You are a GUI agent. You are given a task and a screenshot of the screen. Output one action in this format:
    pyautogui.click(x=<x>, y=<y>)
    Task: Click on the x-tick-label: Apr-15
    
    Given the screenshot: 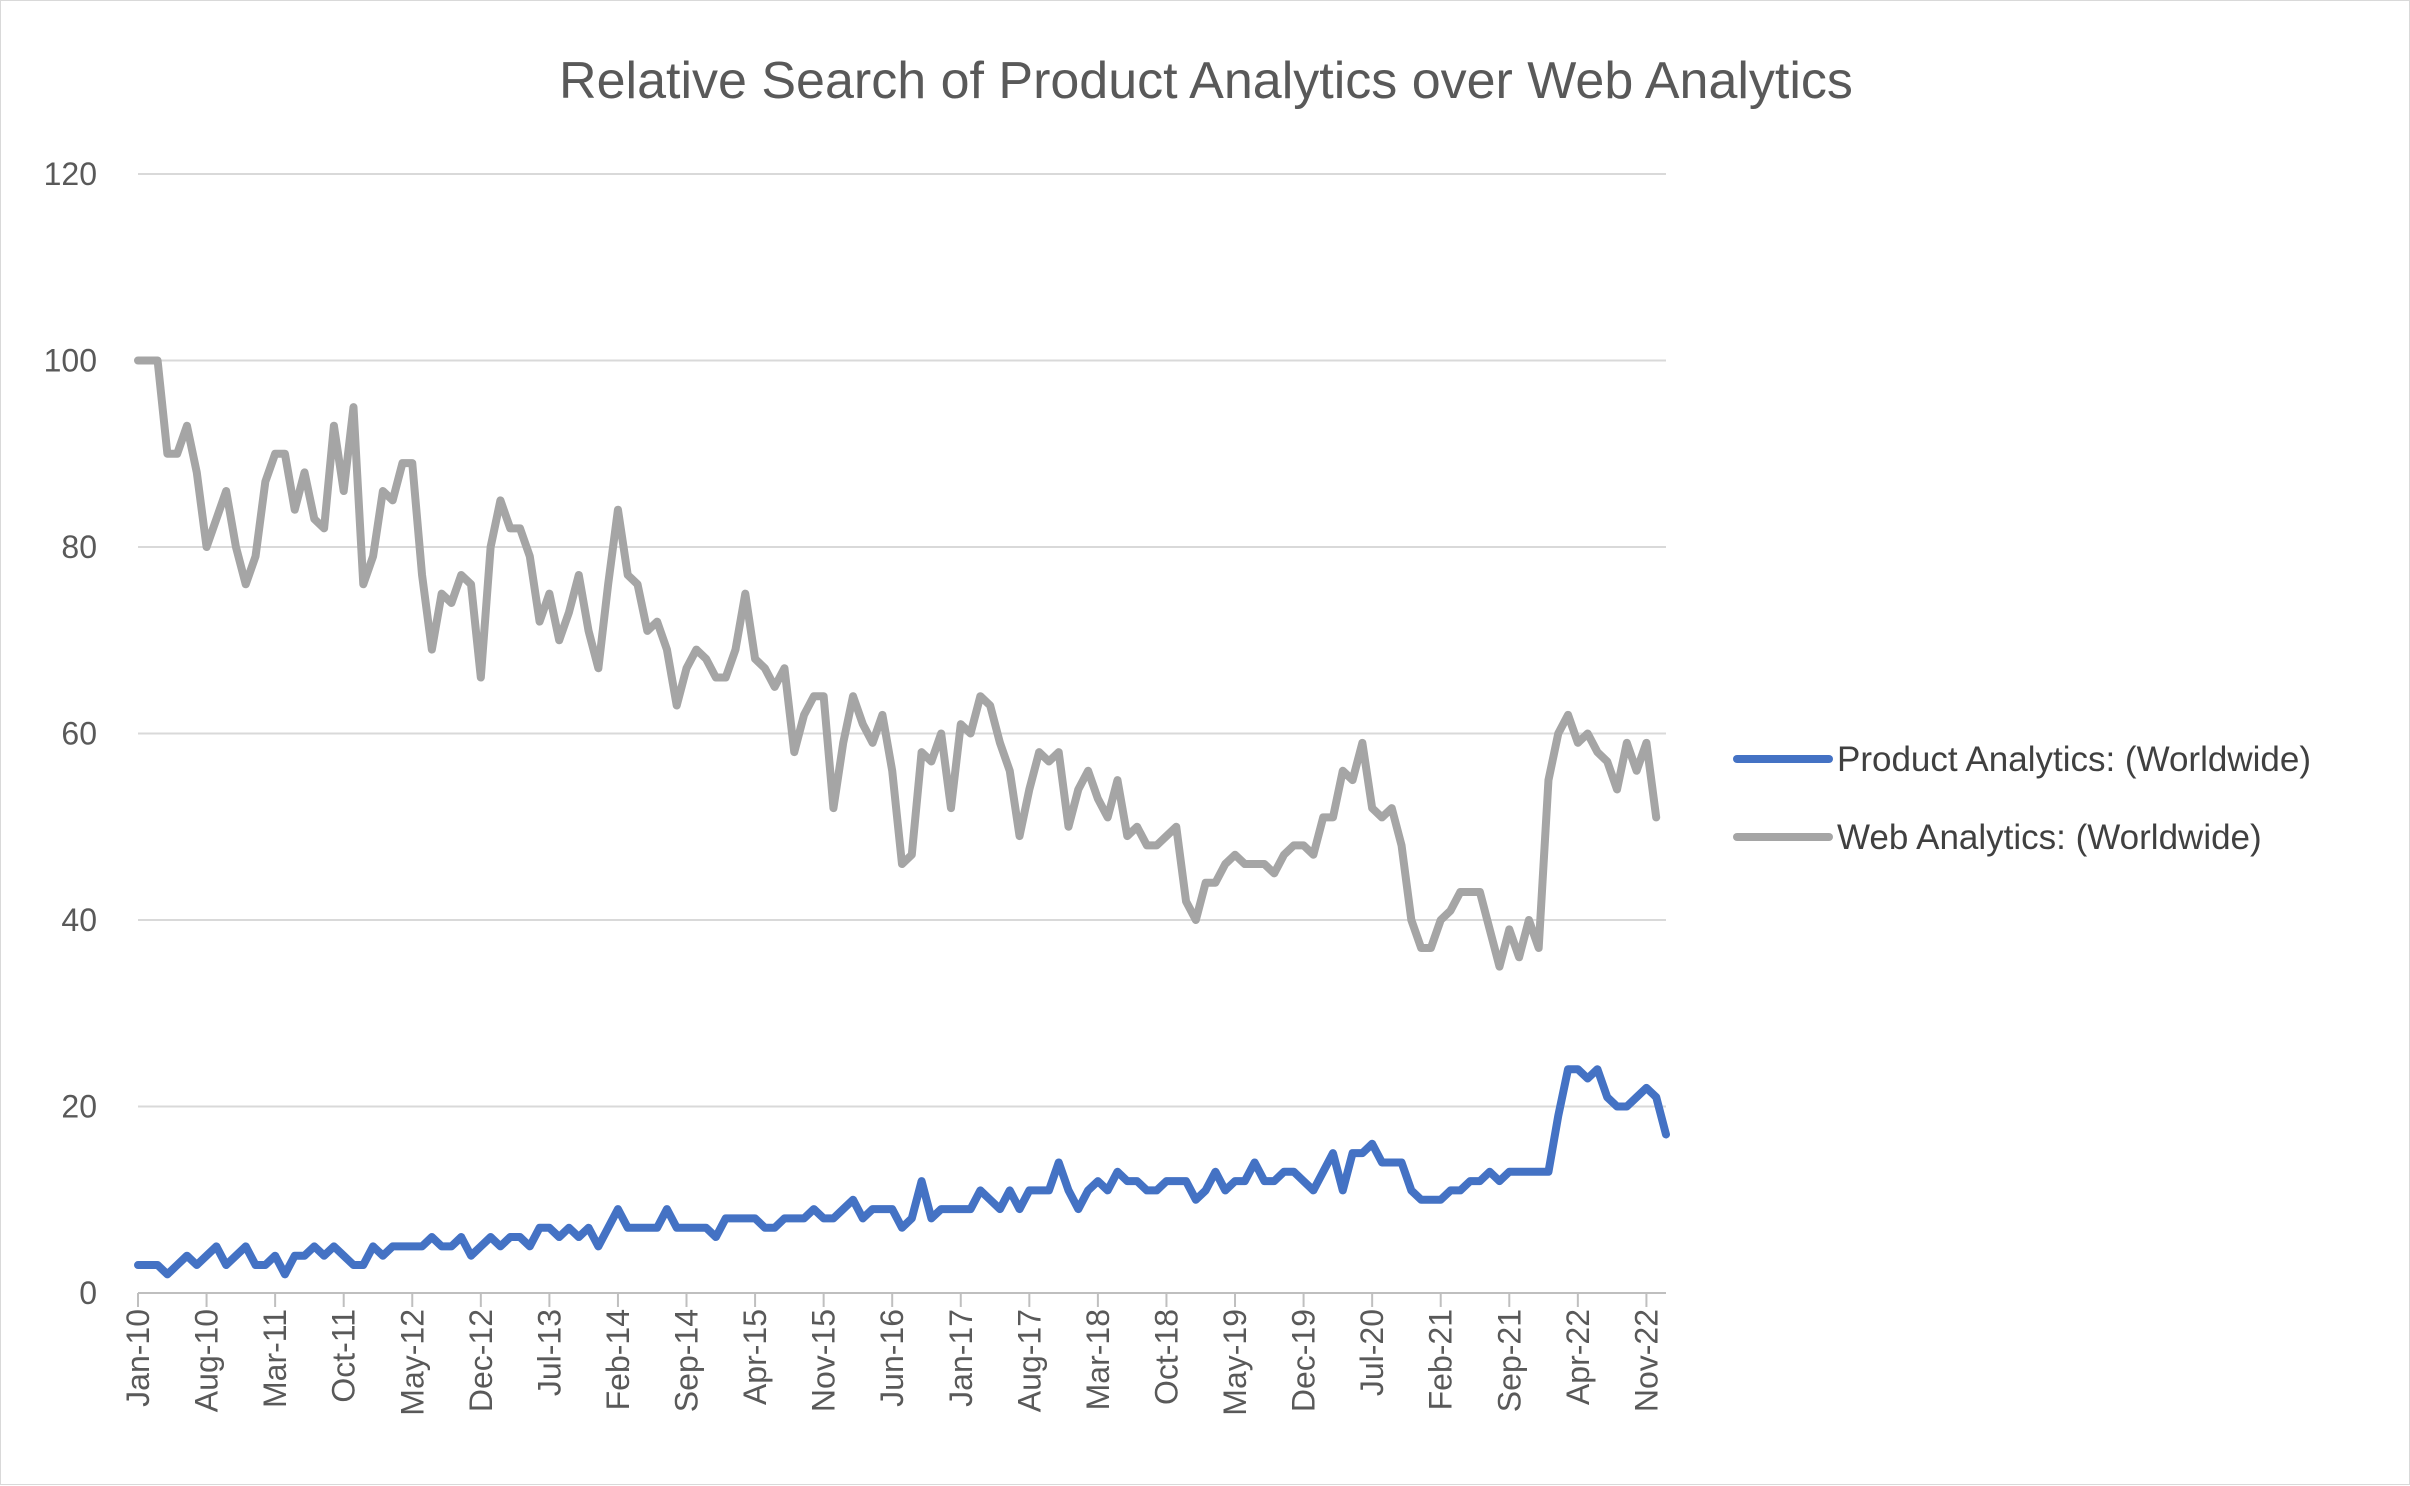 What is the action you would take?
    pyautogui.click(x=755, y=1357)
    